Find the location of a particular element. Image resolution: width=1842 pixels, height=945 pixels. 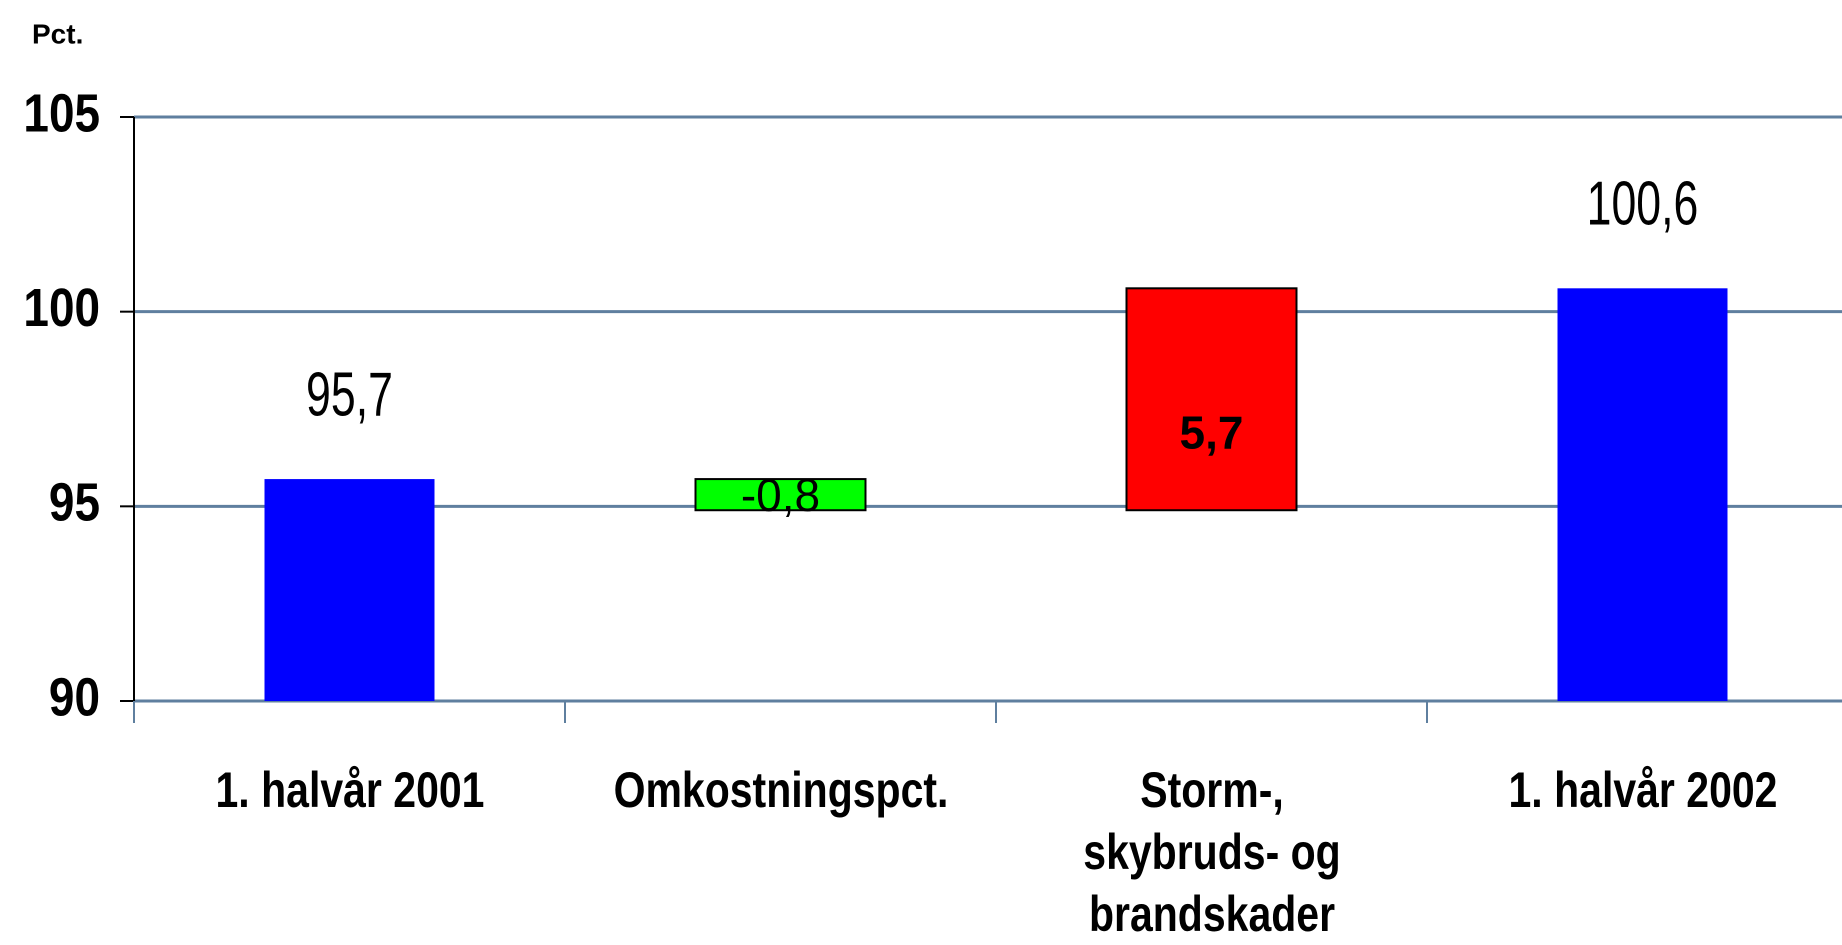

y-tick-label: 90 is located at coordinates (74, 697).